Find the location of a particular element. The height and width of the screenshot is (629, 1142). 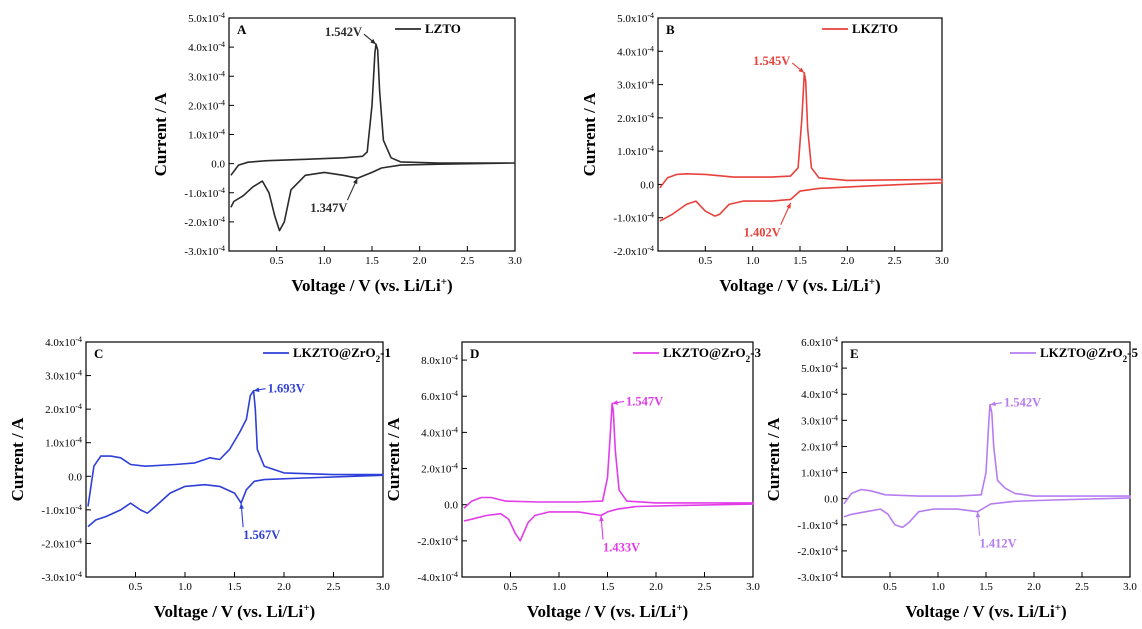

peak-annotation: 1.433V is located at coordinates (621, 548).